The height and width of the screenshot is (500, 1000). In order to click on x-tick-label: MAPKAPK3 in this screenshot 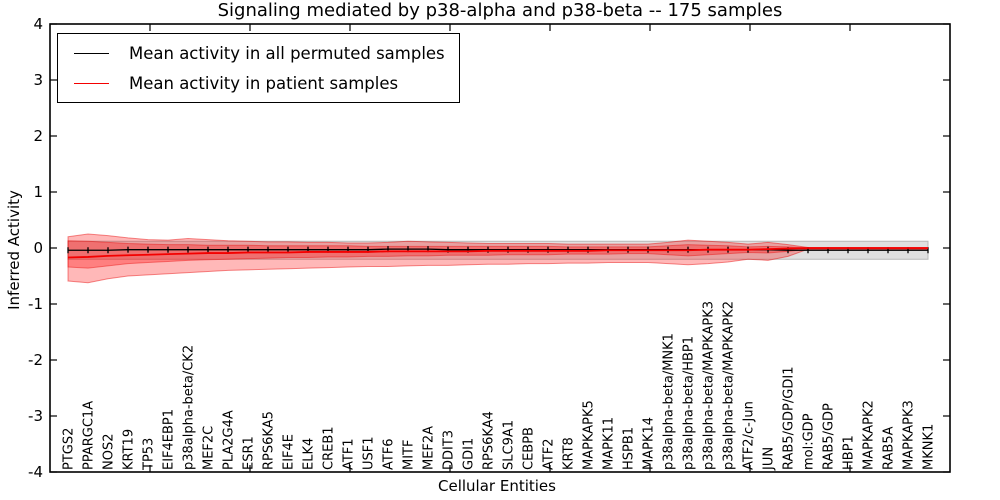, I will do `click(909, 435)`.